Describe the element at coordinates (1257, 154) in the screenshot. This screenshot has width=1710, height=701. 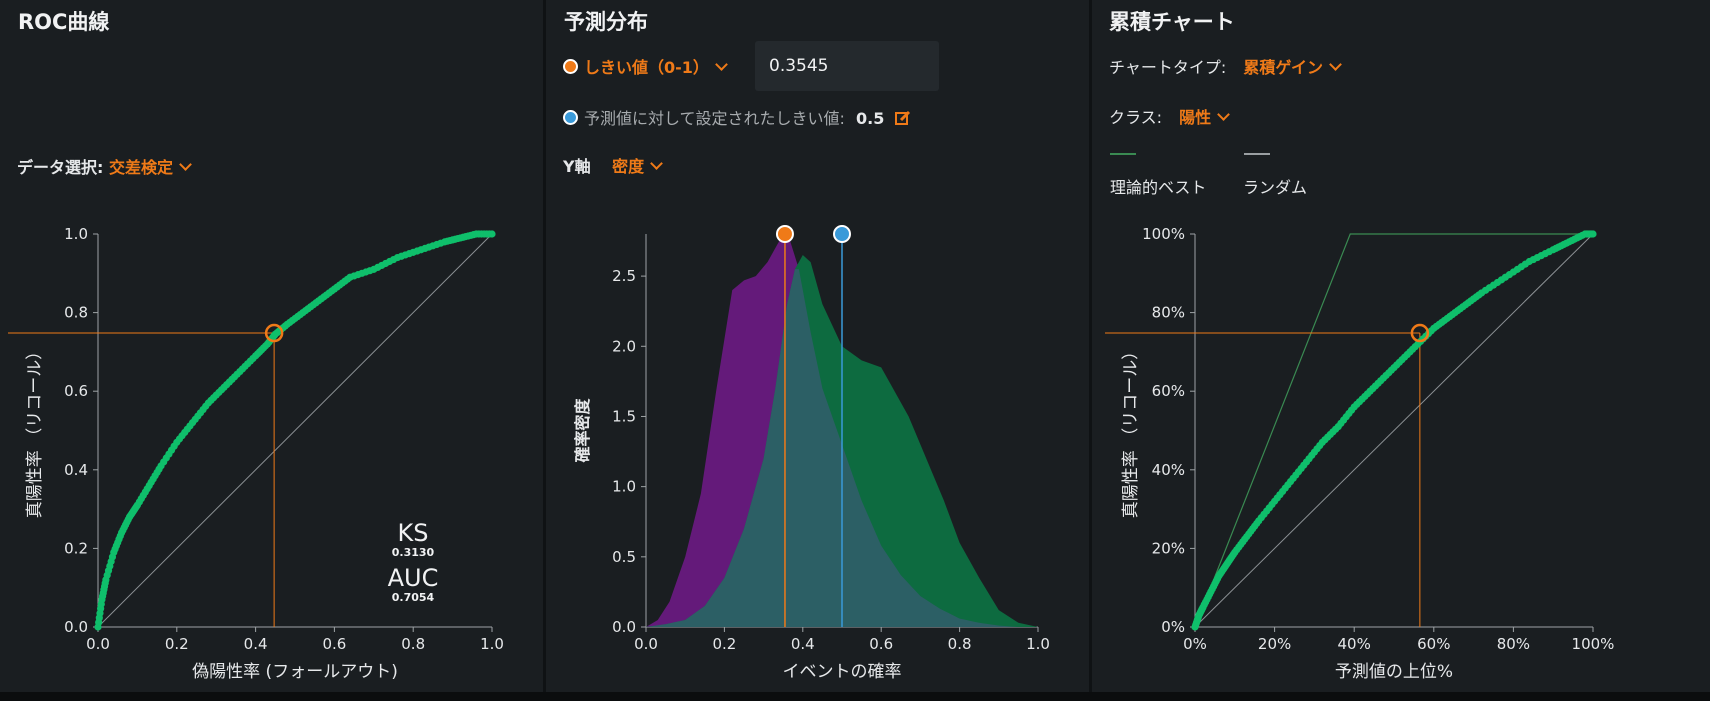
I see `legend-random-swatch` at that location.